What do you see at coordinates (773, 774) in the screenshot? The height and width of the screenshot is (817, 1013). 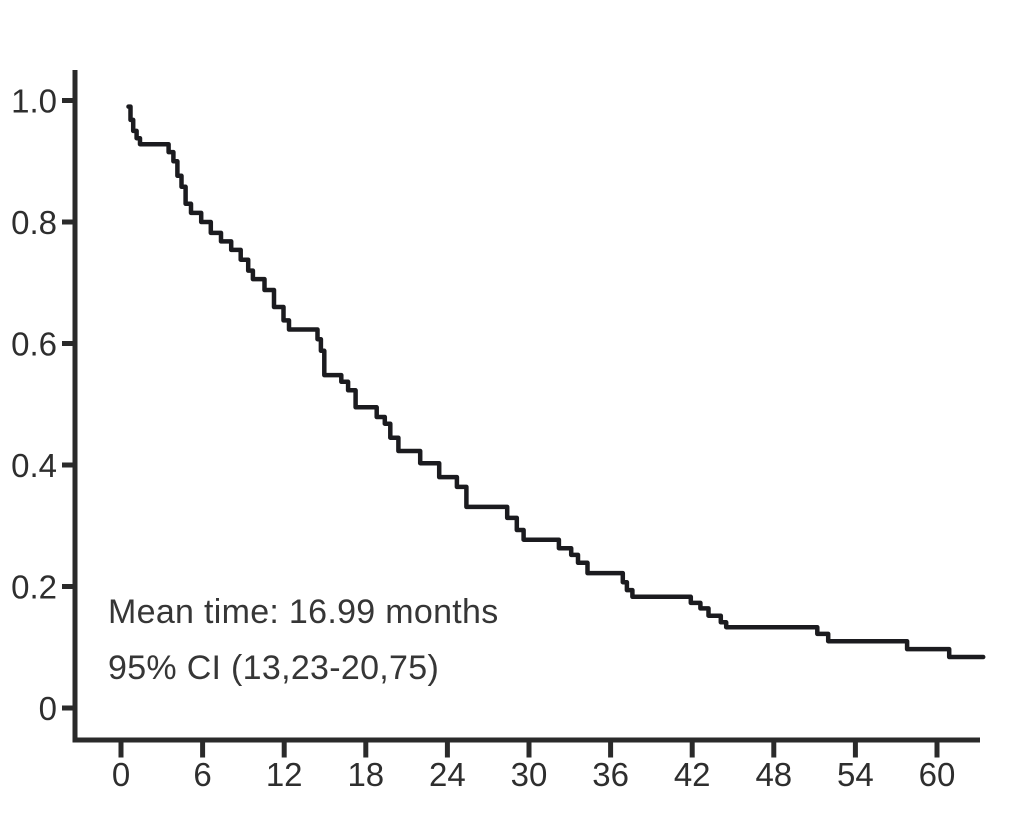 I see `x-tick-label: 48` at bounding box center [773, 774].